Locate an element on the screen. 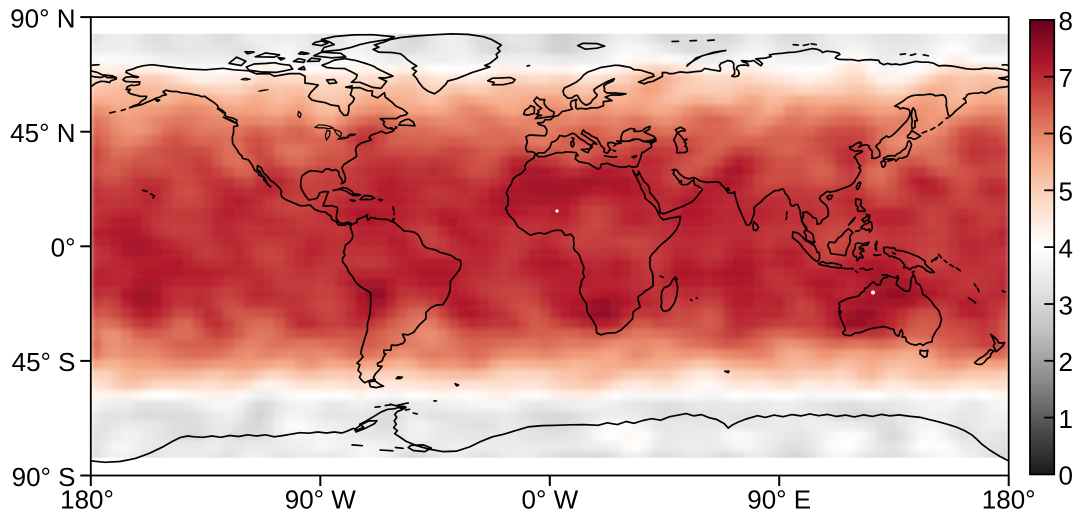  svg-text: 45° S is located at coordinates (44, 362).